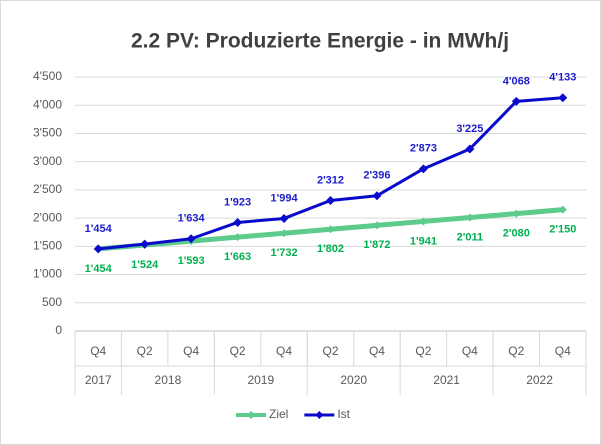 The width and height of the screenshot is (601, 445). I want to click on x-group-label: 2022, so click(539, 380).